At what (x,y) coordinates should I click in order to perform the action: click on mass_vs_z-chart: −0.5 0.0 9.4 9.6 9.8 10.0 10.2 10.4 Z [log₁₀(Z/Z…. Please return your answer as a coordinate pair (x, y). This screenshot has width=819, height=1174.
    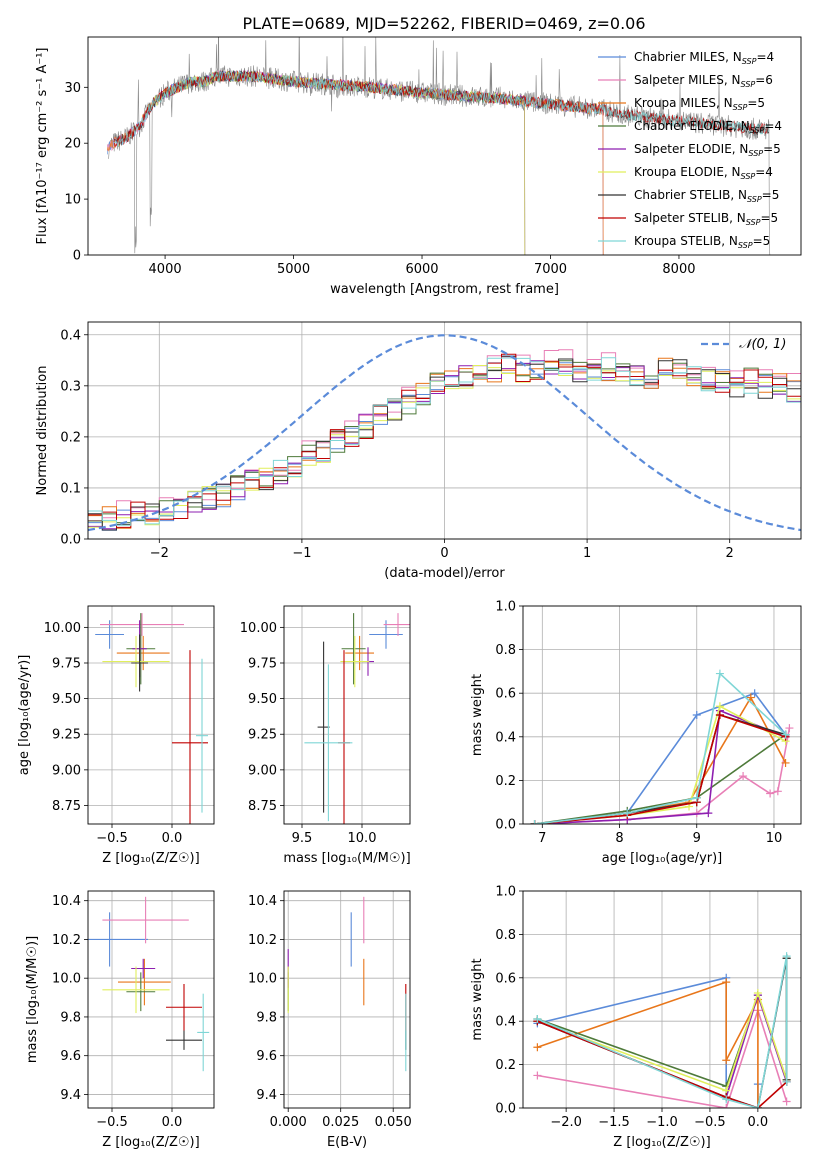
    Looking at the image, I should click on (120, 1020).